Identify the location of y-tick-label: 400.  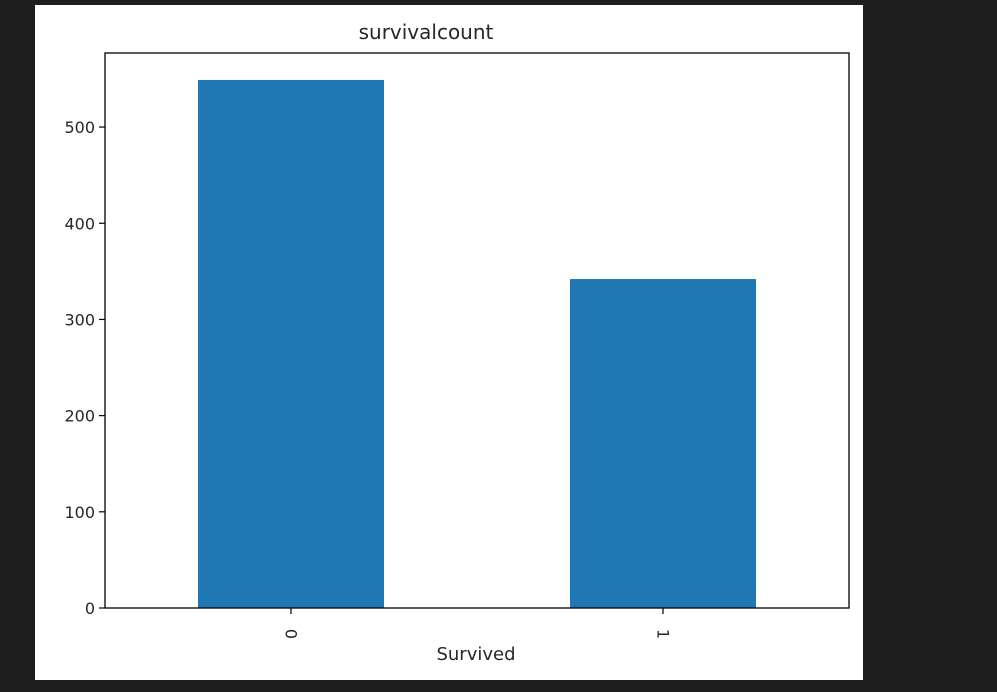
(79, 223).